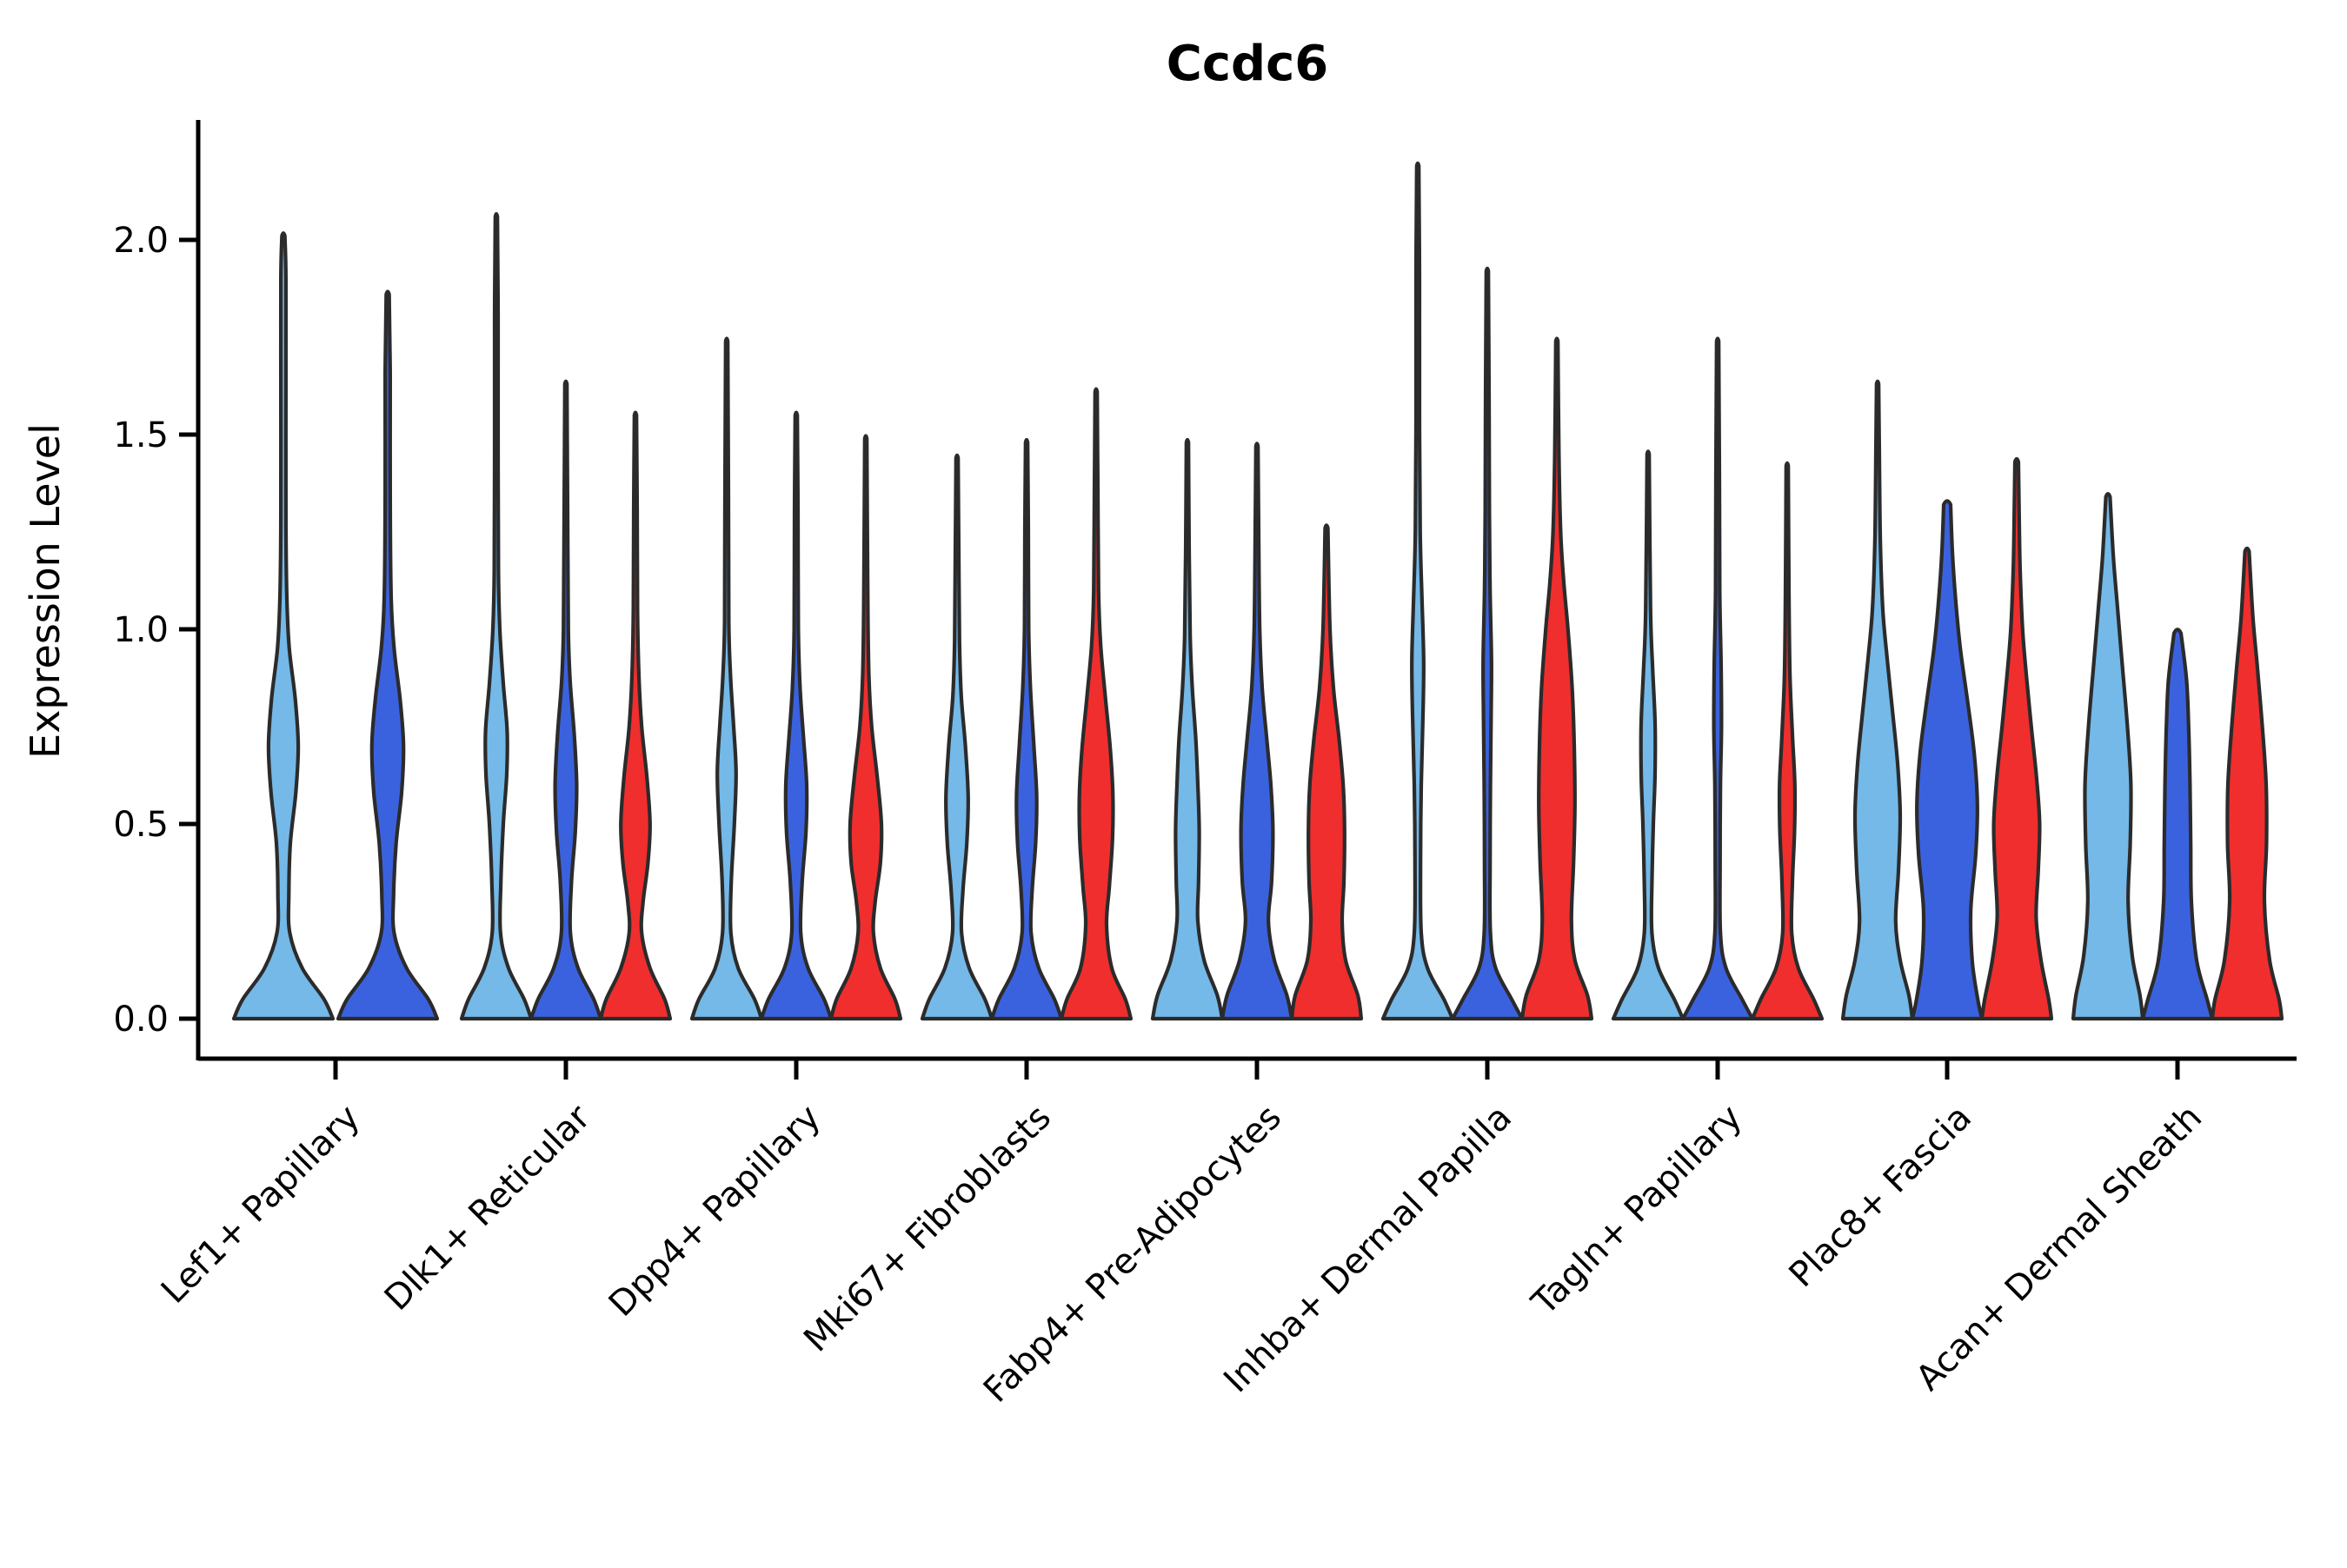 The image size is (2347, 1568). Describe the element at coordinates (283, 626) in the screenshot. I see `violin-cat1-split1` at that location.